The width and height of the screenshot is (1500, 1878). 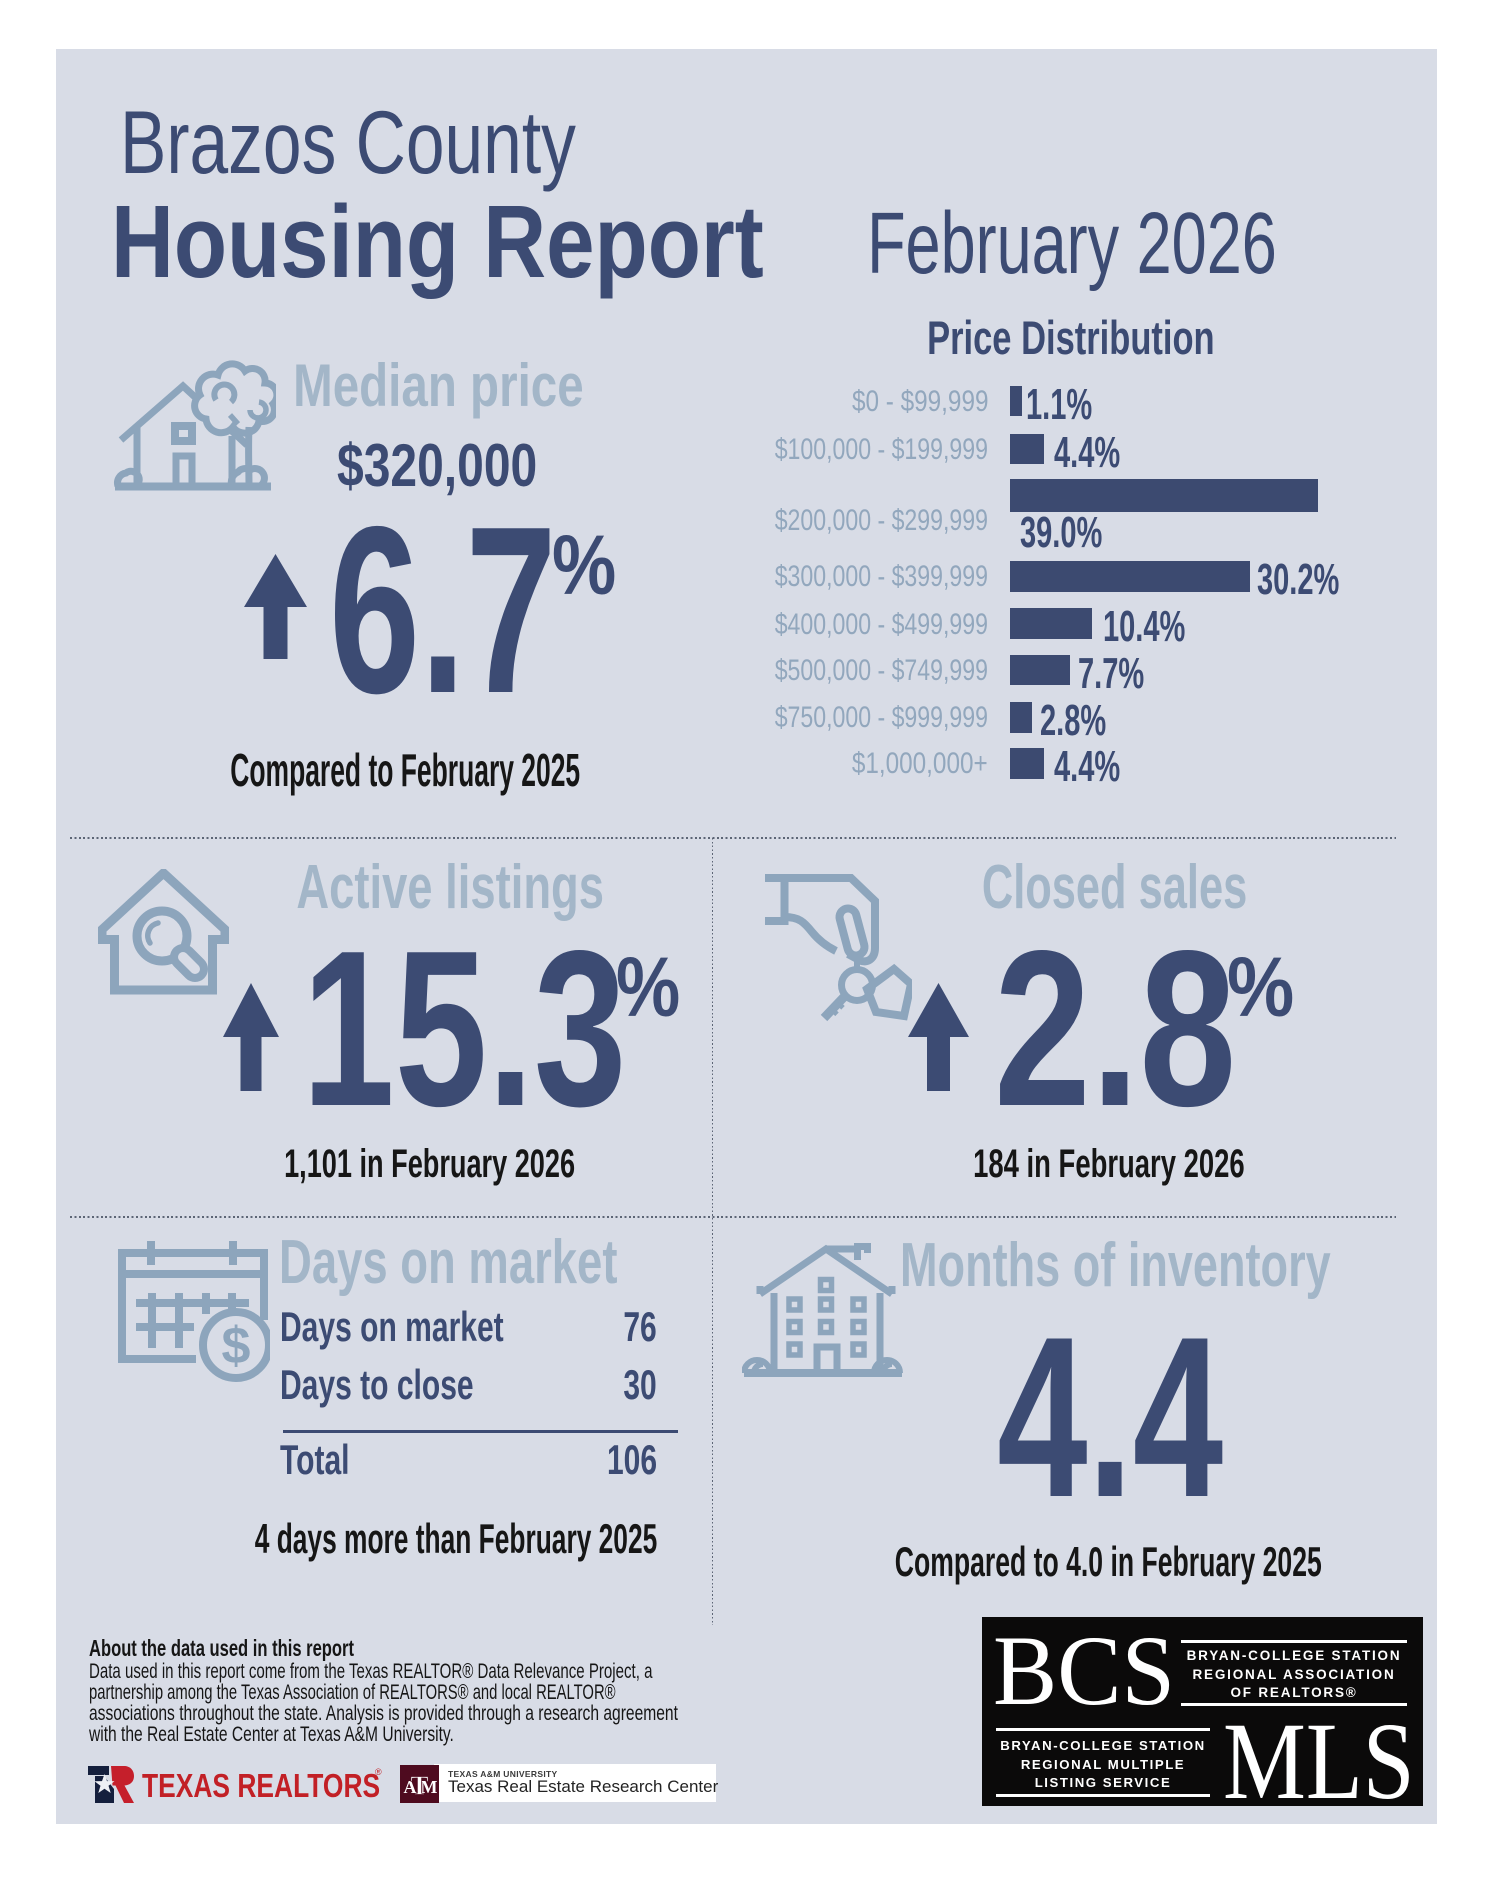 What do you see at coordinates (429, 1787) in the screenshot?
I see `svg-text: M` at bounding box center [429, 1787].